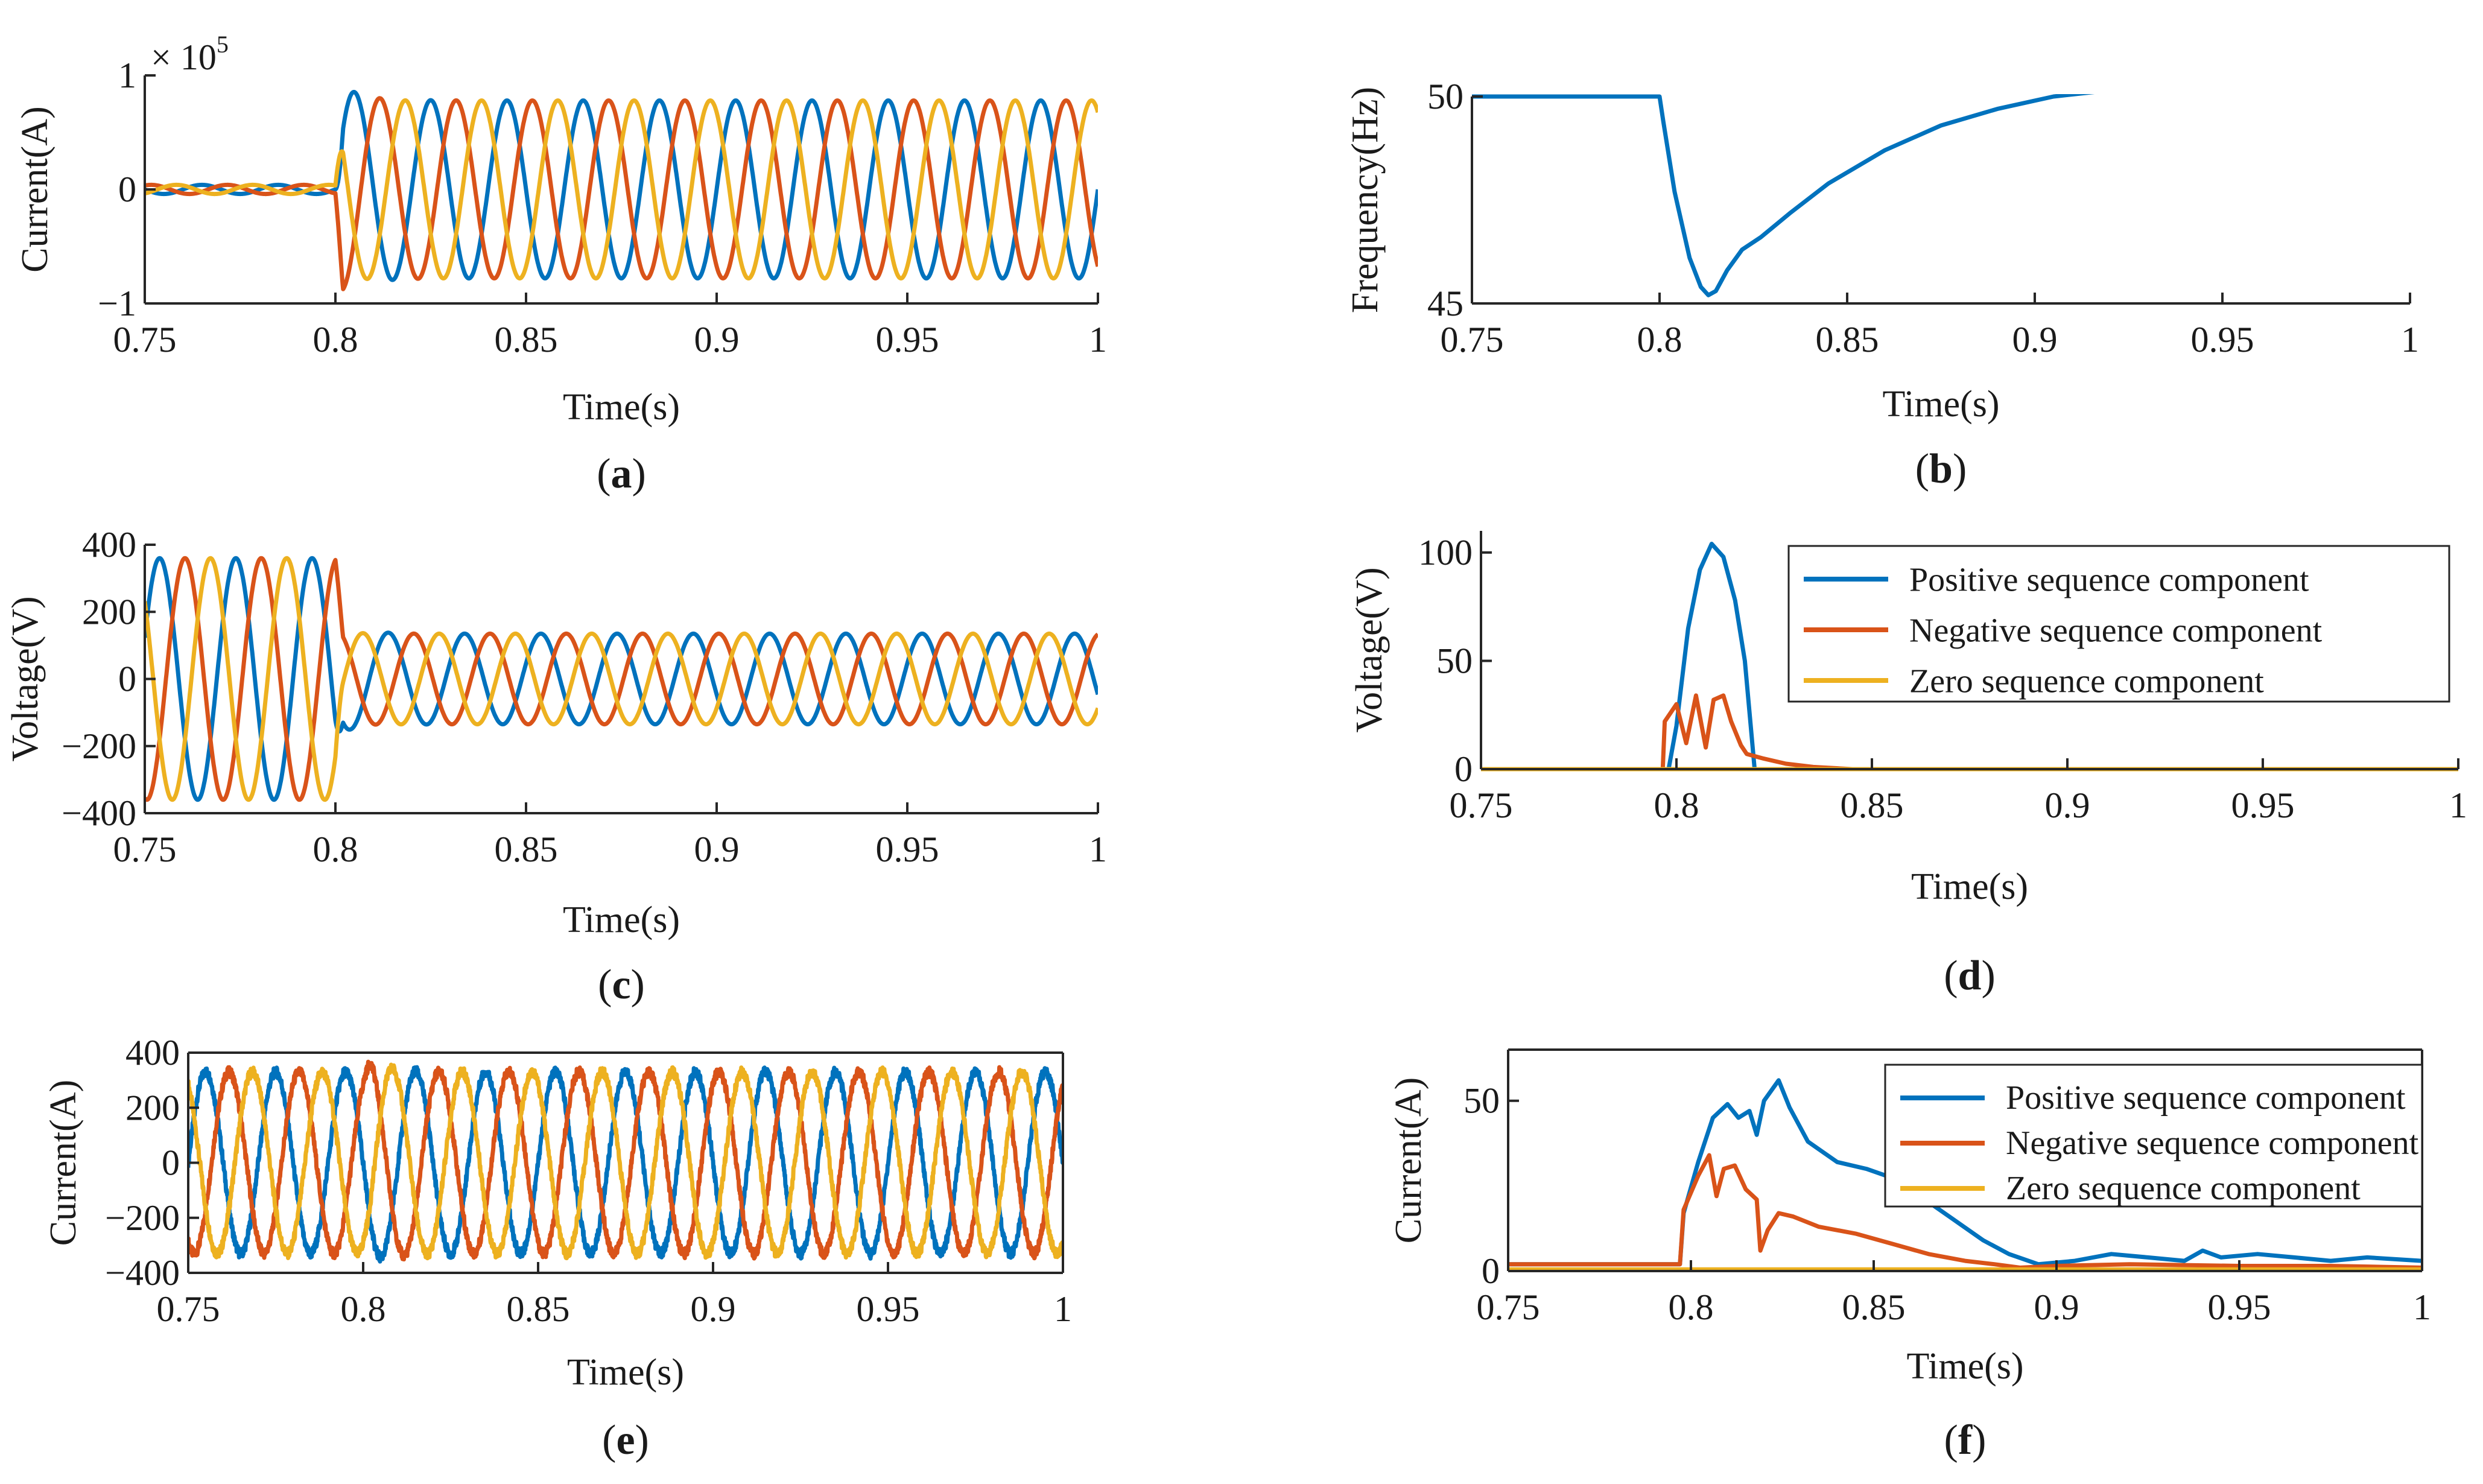 The image size is (2483, 1484). What do you see at coordinates (1098, 340) in the screenshot?
I see `x-tick-label-a: 1` at bounding box center [1098, 340].